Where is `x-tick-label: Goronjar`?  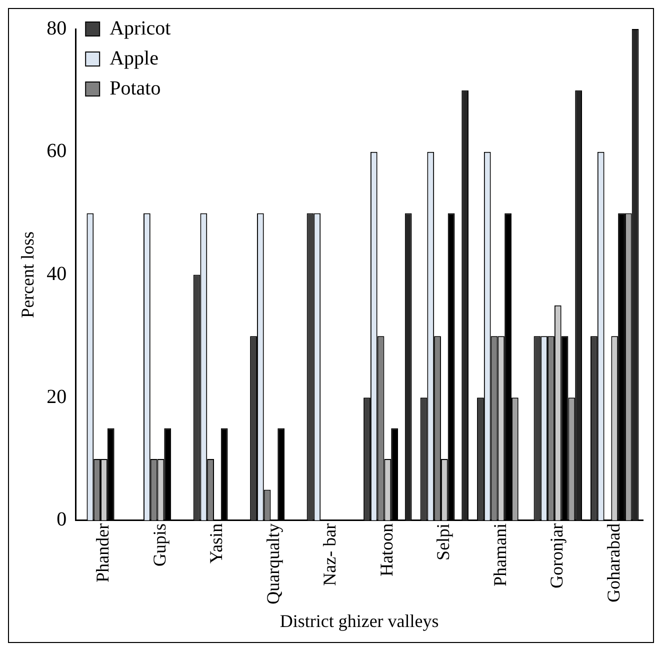 x-tick-label: Goronjar is located at coordinates (556, 555).